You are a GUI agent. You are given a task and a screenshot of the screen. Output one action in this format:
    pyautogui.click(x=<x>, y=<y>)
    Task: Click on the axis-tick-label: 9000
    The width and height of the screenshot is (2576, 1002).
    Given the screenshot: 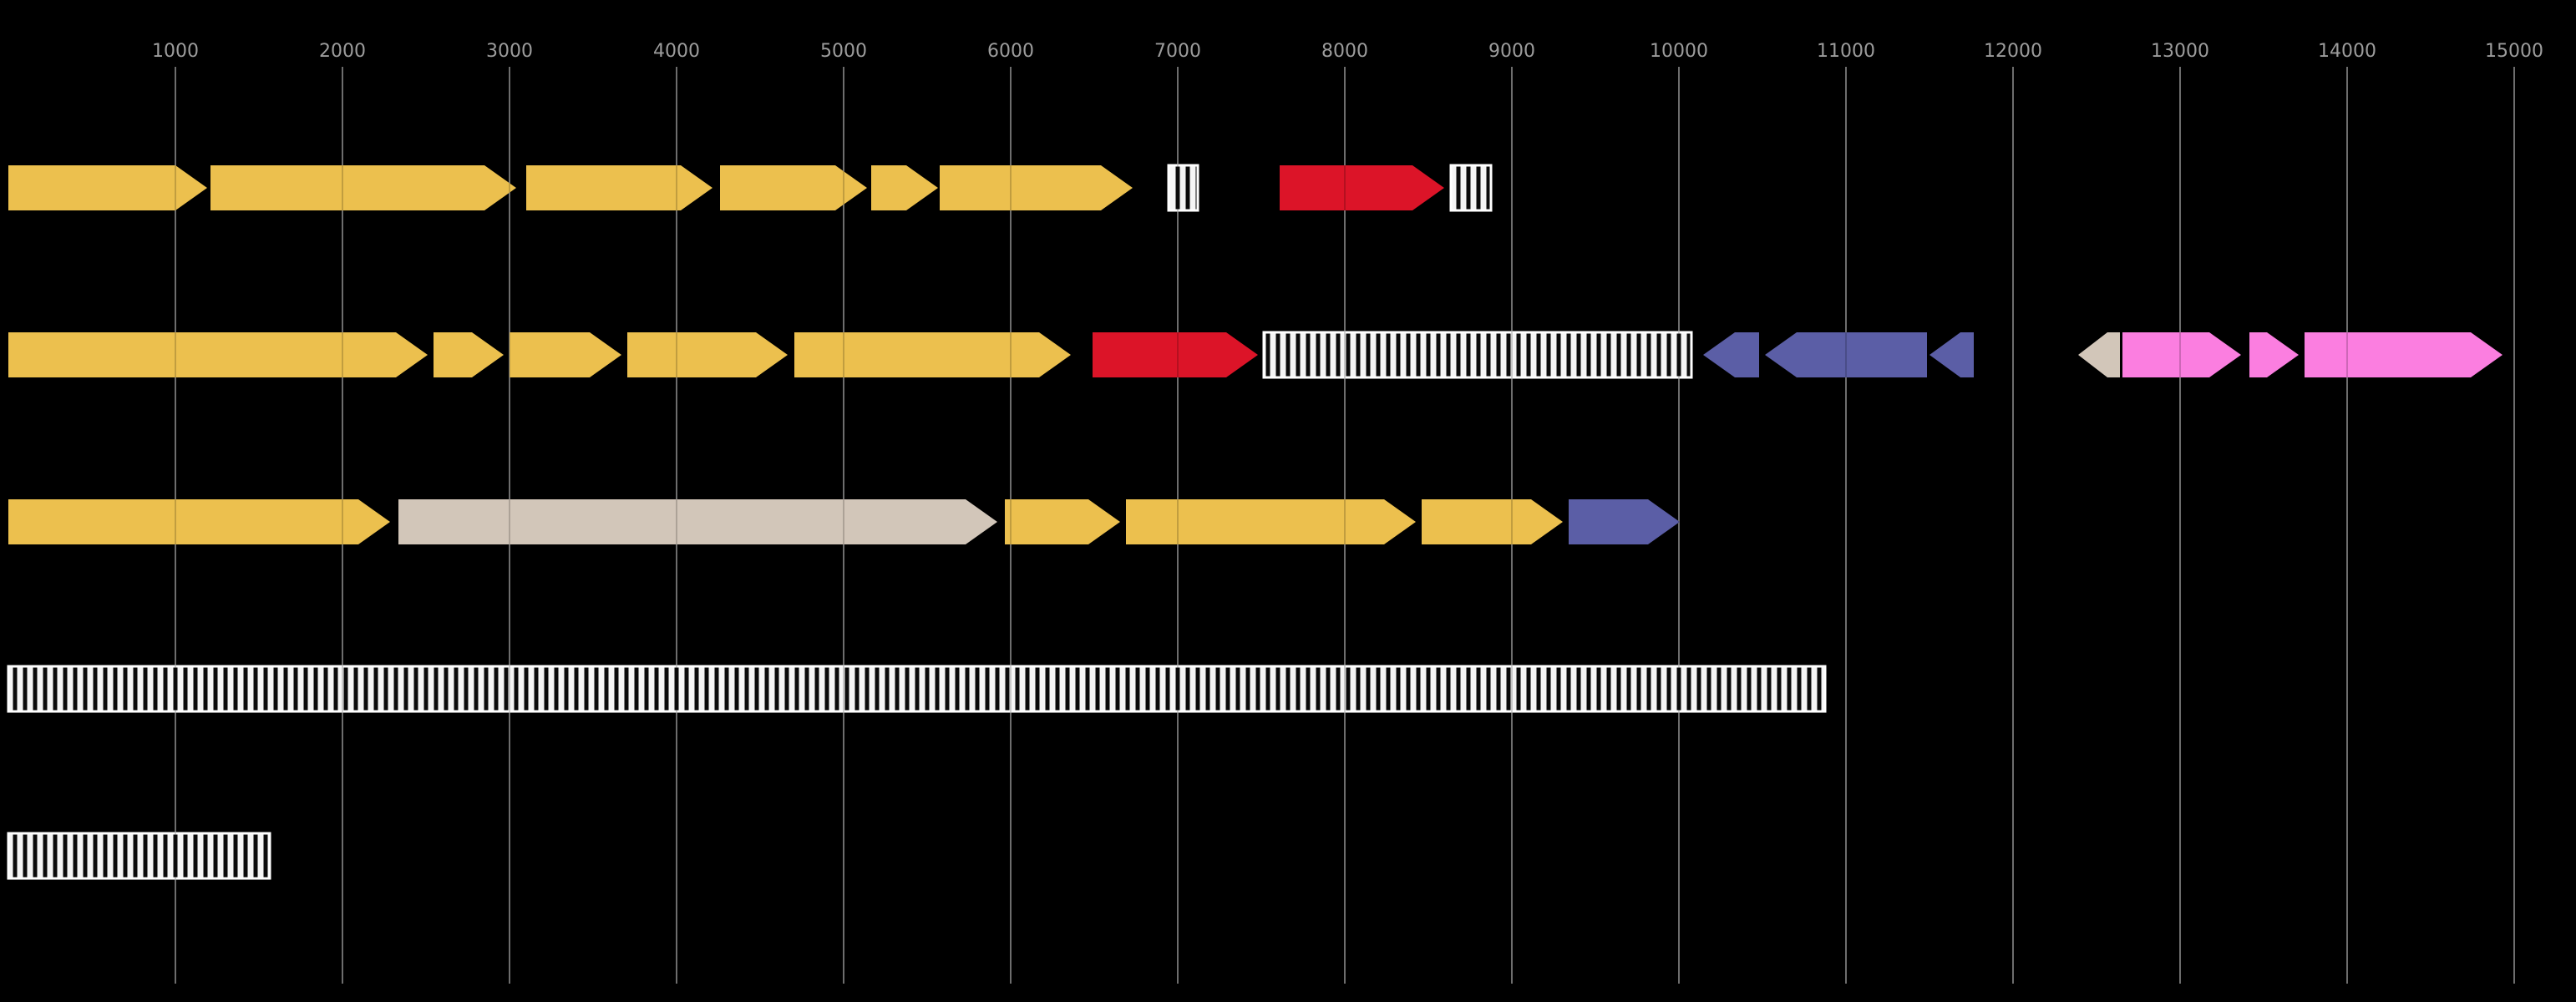 What is the action you would take?
    pyautogui.click(x=1511, y=51)
    